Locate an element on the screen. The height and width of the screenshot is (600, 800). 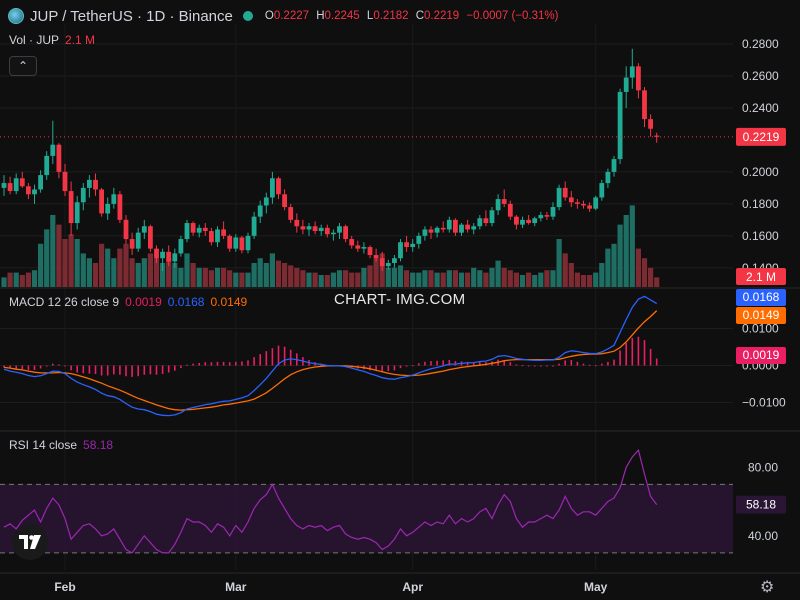
market-status-dot-icon is located at coordinates (247, 16).